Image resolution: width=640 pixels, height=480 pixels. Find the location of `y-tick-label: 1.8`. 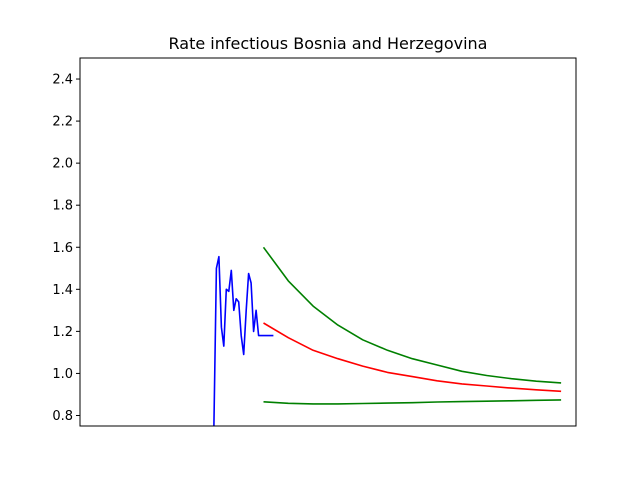

y-tick-label: 1.8 is located at coordinates (62, 206).